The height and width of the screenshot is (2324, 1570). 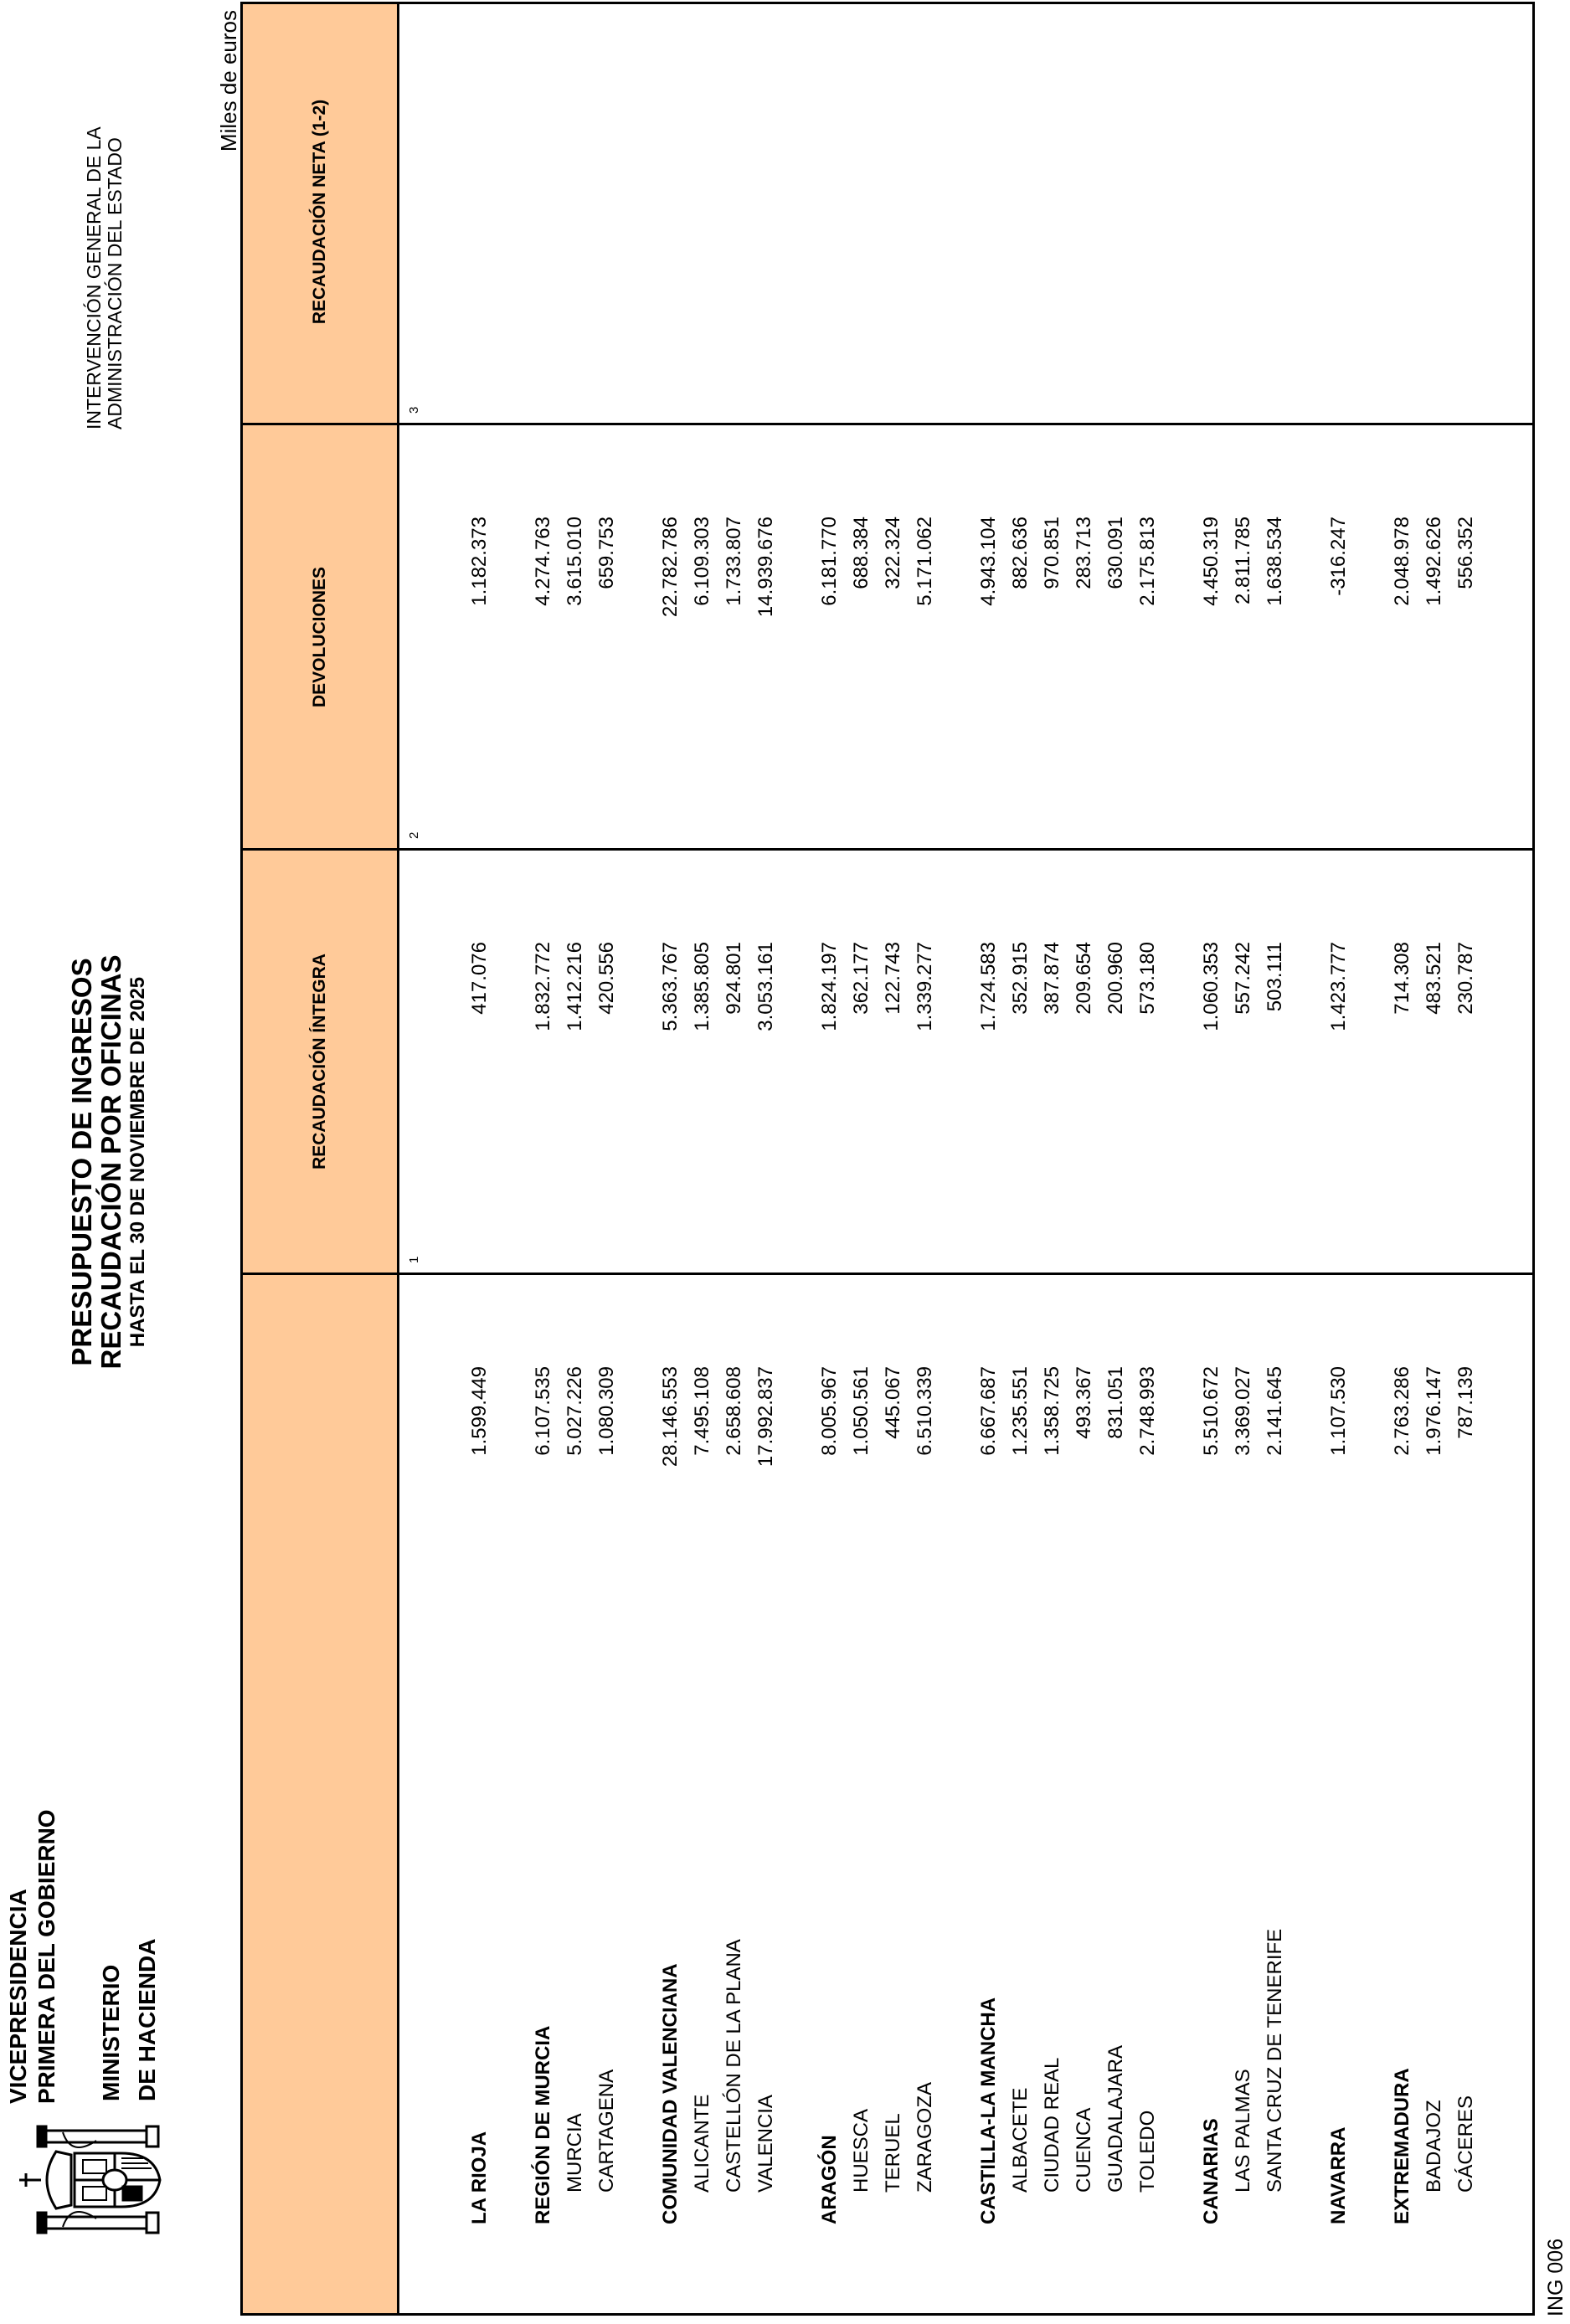 What do you see at coordinates (702, 1411) in the screenshot?
I see `value-integra: 7.495.108` at bounding box center [702, 1411].